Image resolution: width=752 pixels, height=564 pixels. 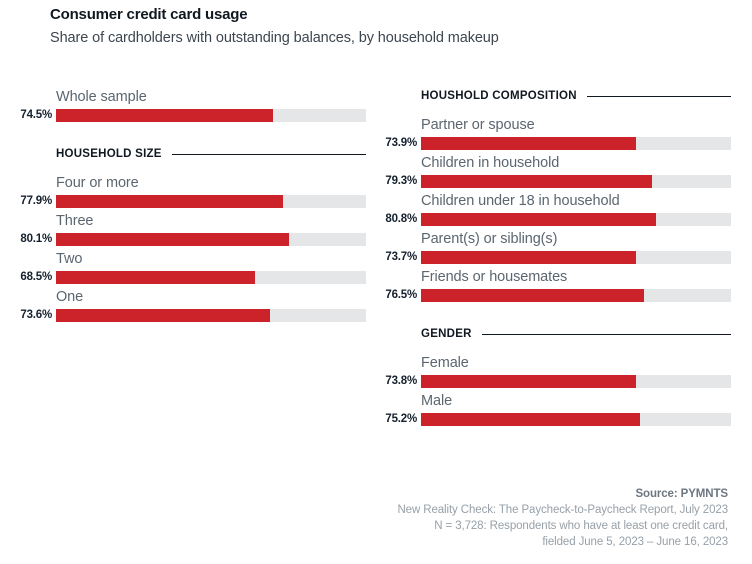 What do you see at coordinates (446, 334) in the screenshot?
I see `section-header-label: GENDER` at bounding box center [446, 334].